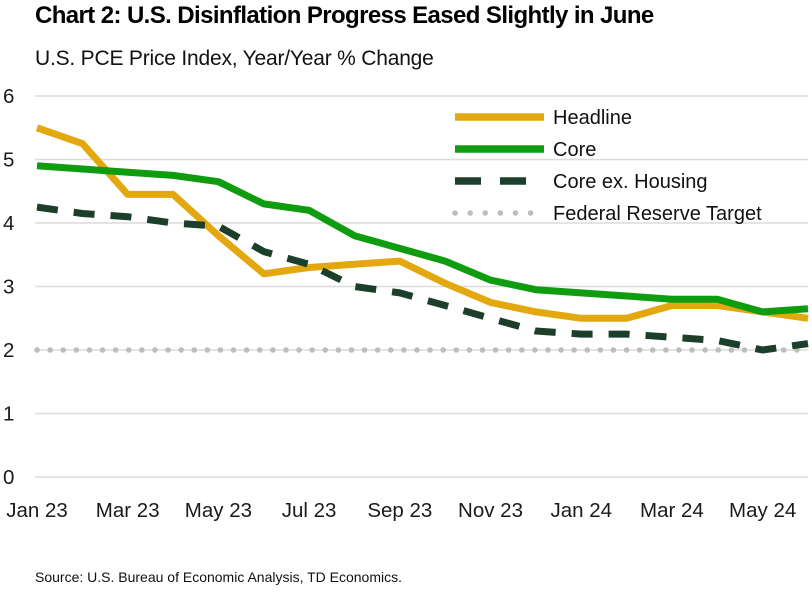 The height and width of the screenshot is (594, 812). Describe the element at coordinates (128, 510) in the screenshot. I see `x-tick-label: Mar 23` at that location.